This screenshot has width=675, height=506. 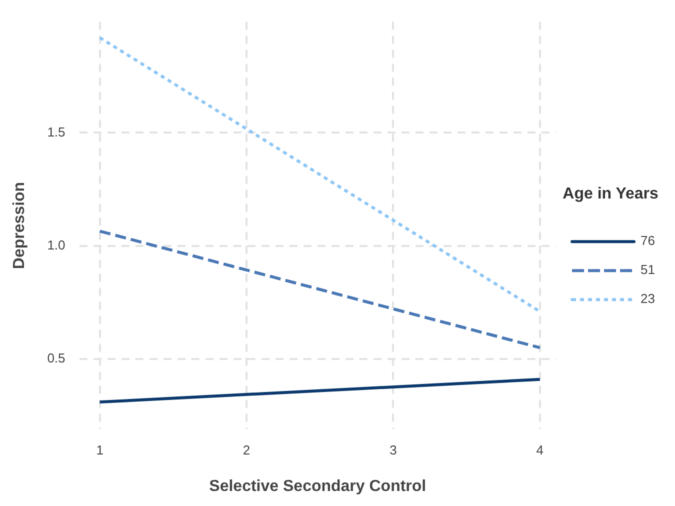 I want to click on legend-label: 23, so click(x=648, y=298).